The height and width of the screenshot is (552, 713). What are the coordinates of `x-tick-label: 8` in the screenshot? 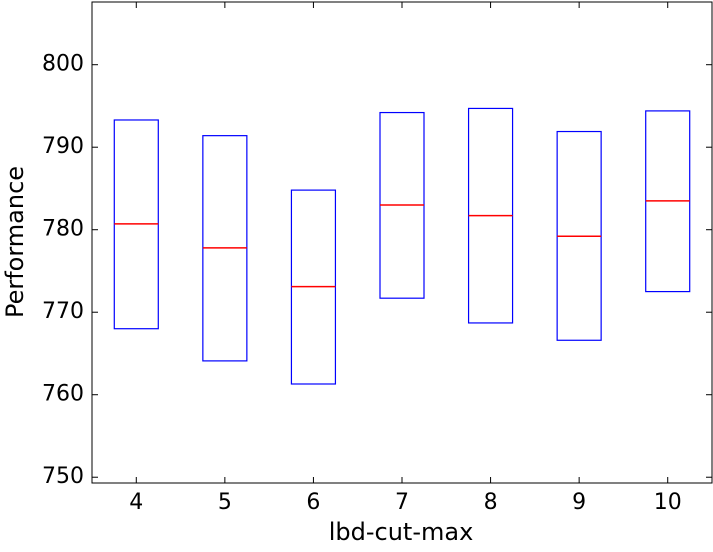 It's located at (491, 502).